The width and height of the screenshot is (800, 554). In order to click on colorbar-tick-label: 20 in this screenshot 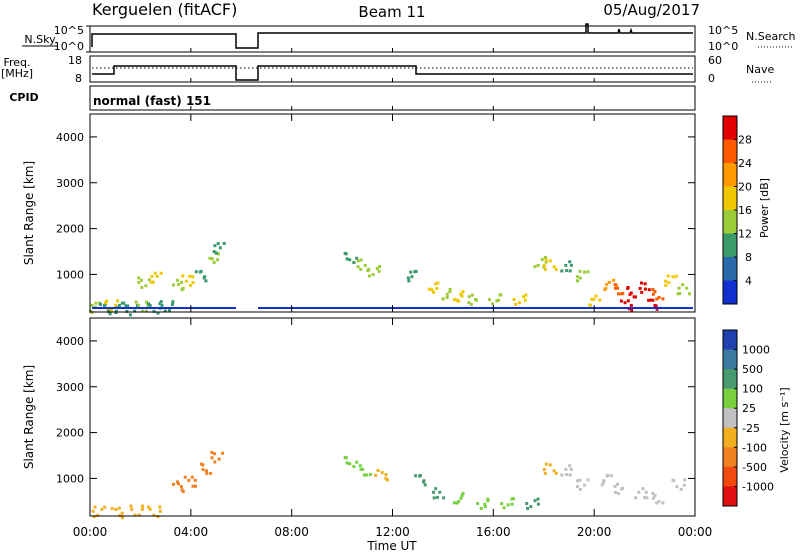, I will do `click(745, 187)`.